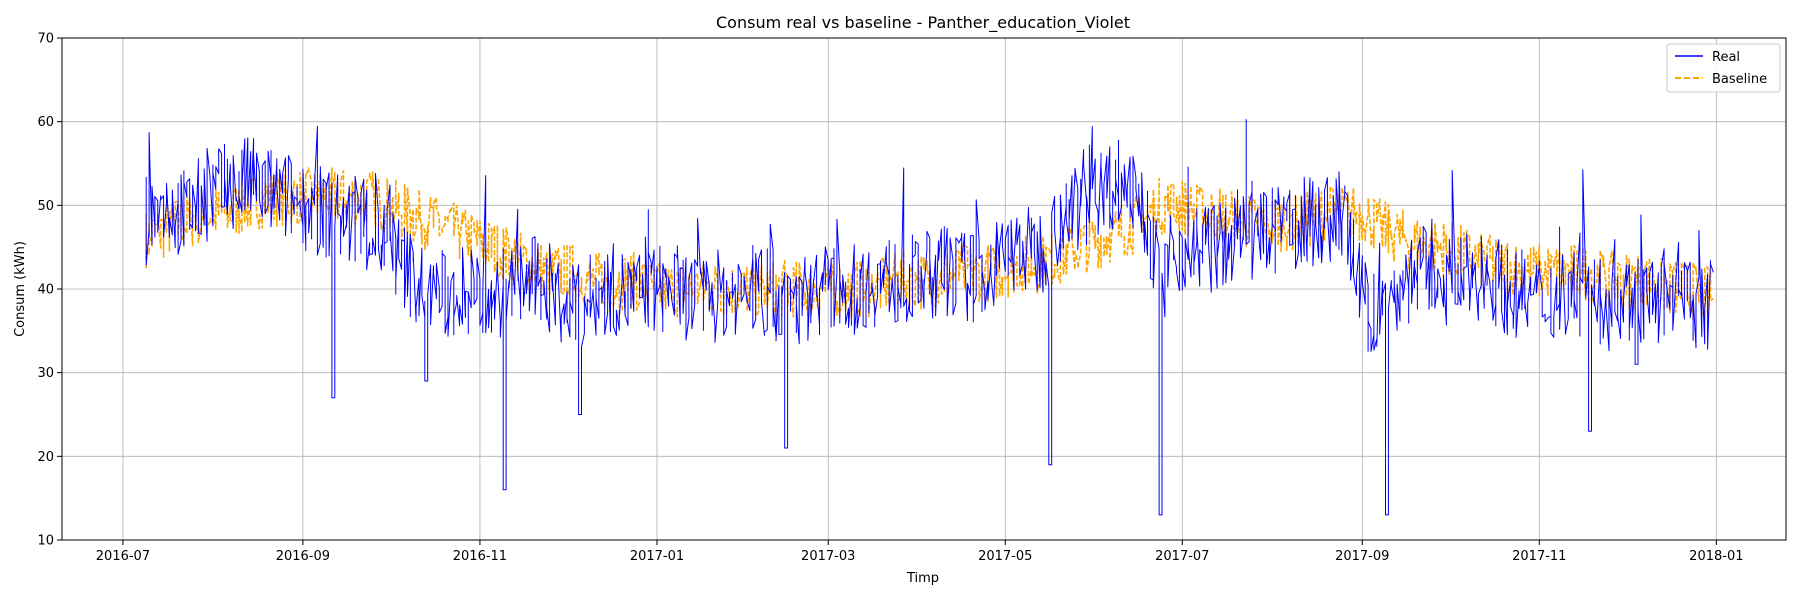  What do you see at coordinates (1726, 57) in the screenshot?
I see `legend-label-real: Real` at bounding box center [1726, 57].